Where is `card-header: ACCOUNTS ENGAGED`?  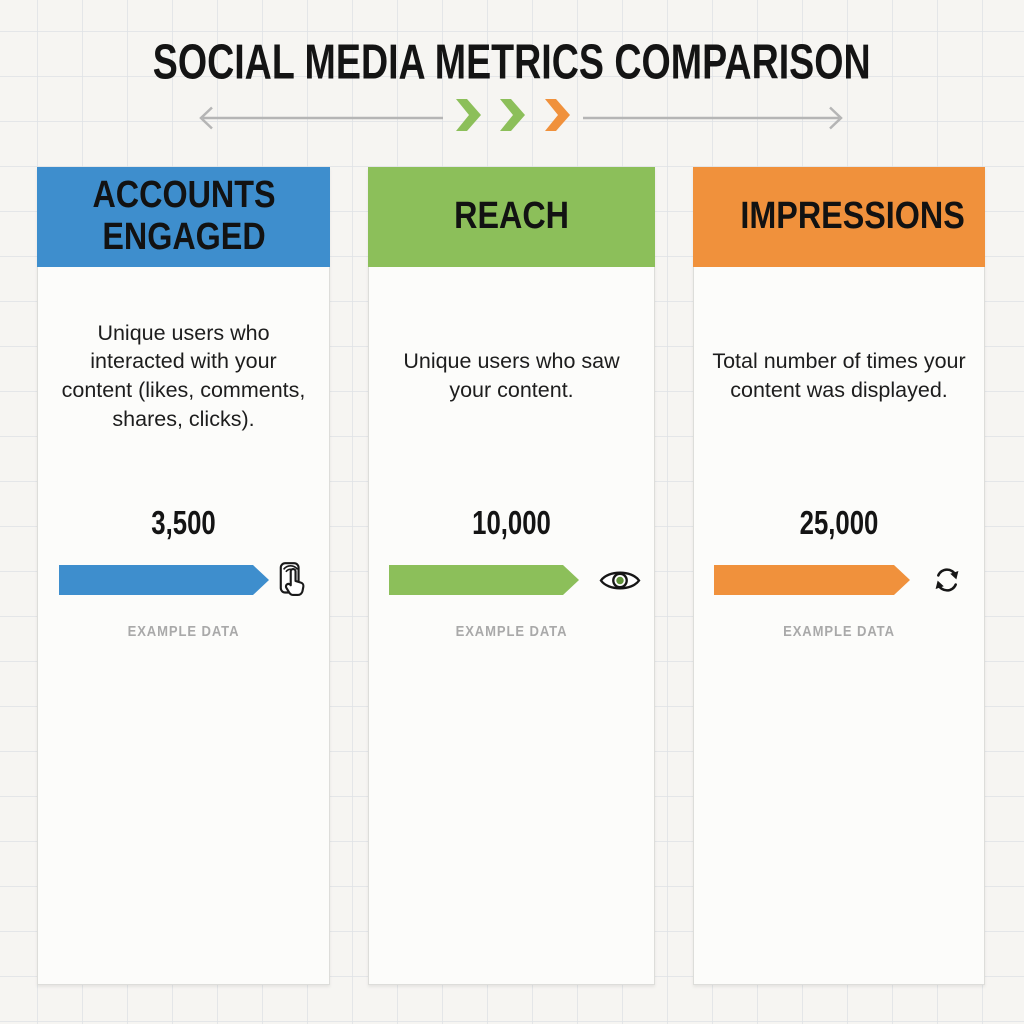 card-header: ACCOUNTS ENGAGED is located at coordinates (183, 217).